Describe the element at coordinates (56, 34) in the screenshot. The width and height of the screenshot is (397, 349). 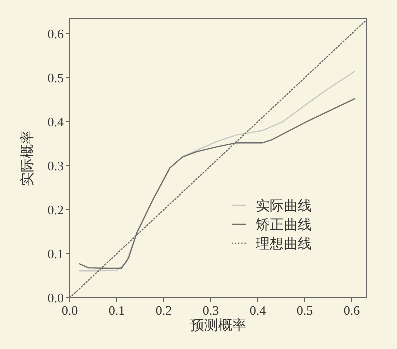
I see `y-tick-label: 0.6` at that location.